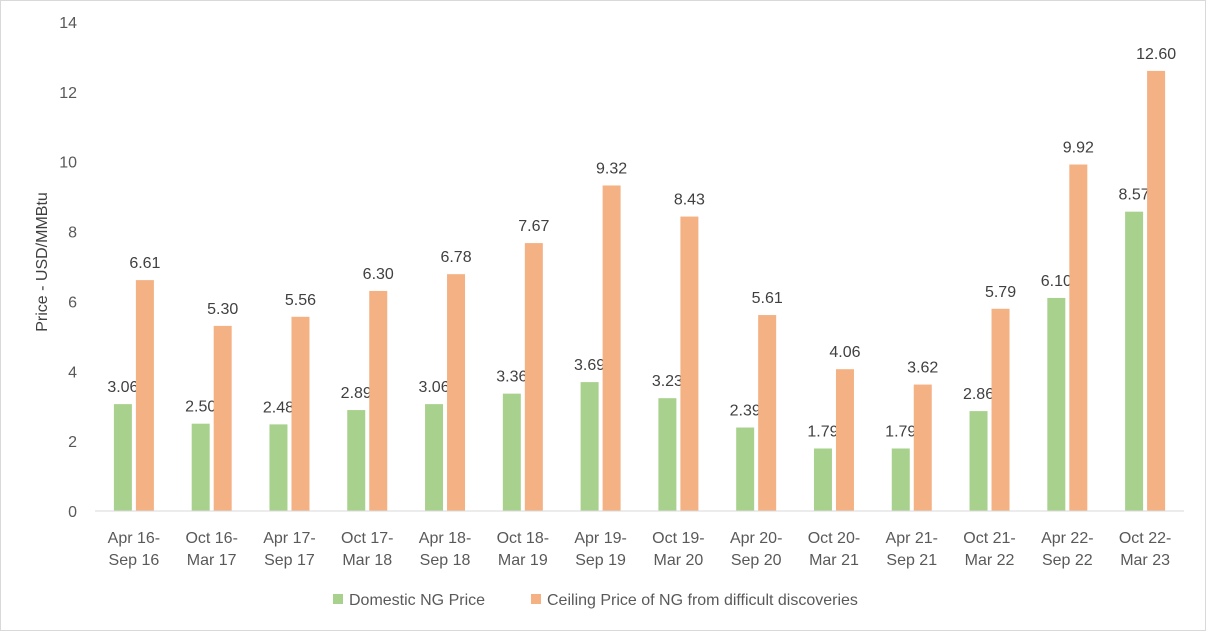 Image resolution: width=1206 pixels, height=631 pixels. I want to click on x-tick-line: Apr 16-, so click(134, 538).